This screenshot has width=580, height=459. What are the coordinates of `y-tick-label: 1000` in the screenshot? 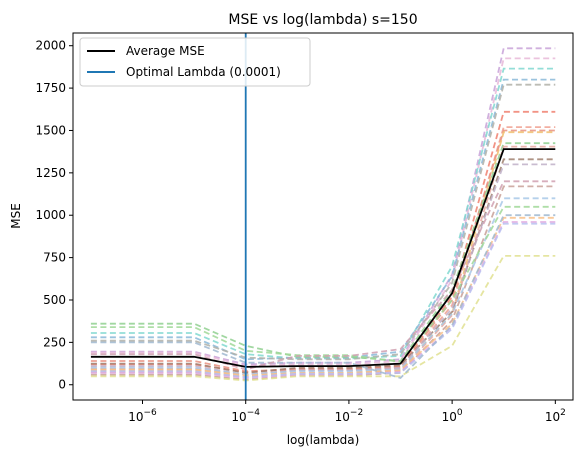 It's located at (50, 215).